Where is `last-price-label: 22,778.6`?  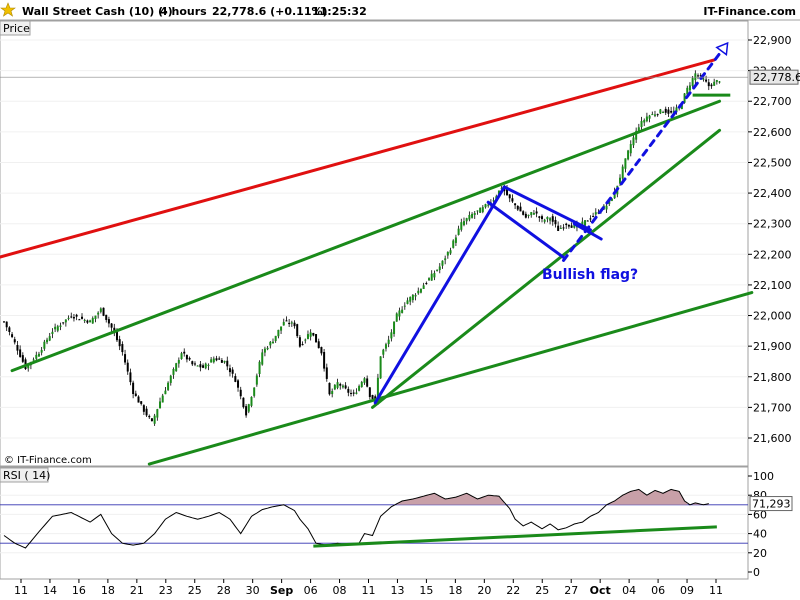 last-price-label: 22,778.6 is located at coordinates (776, 77).